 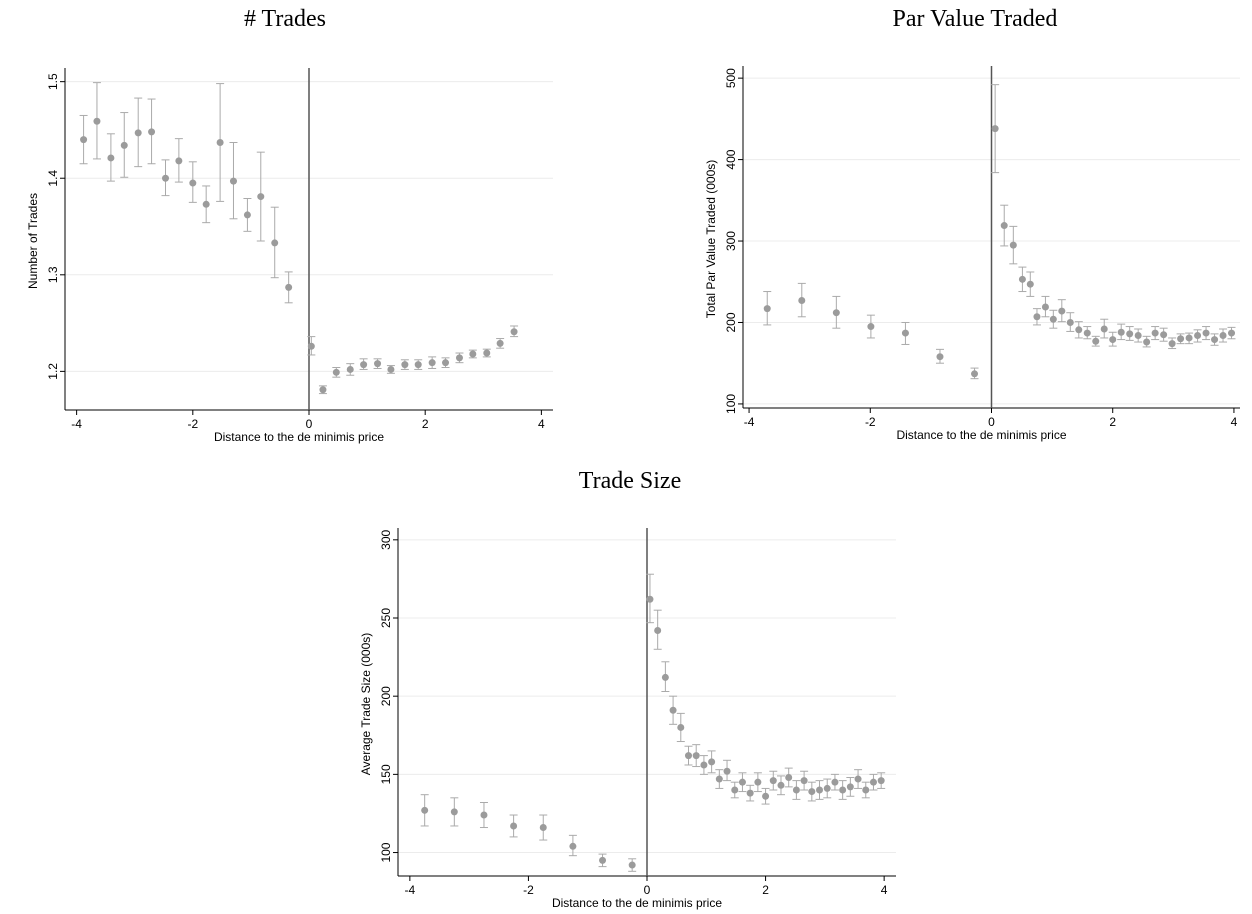 I want to click on y-tick-label: 200, so click(x=731, y=322).